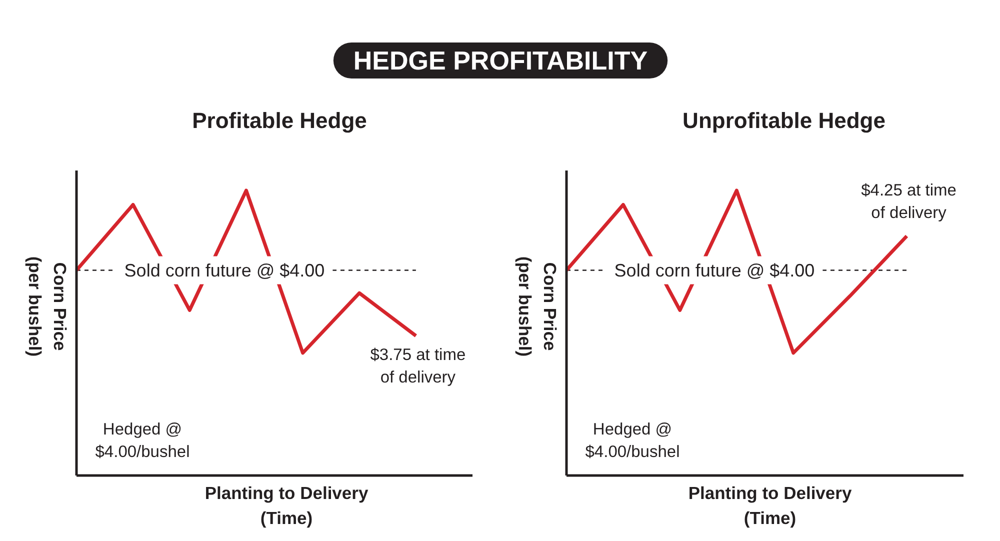 Image resolution: width=1000 pixels, height=541 pixels. I want to click on chart-subtitle: Unprofitable Hedge, so click(784, 120).